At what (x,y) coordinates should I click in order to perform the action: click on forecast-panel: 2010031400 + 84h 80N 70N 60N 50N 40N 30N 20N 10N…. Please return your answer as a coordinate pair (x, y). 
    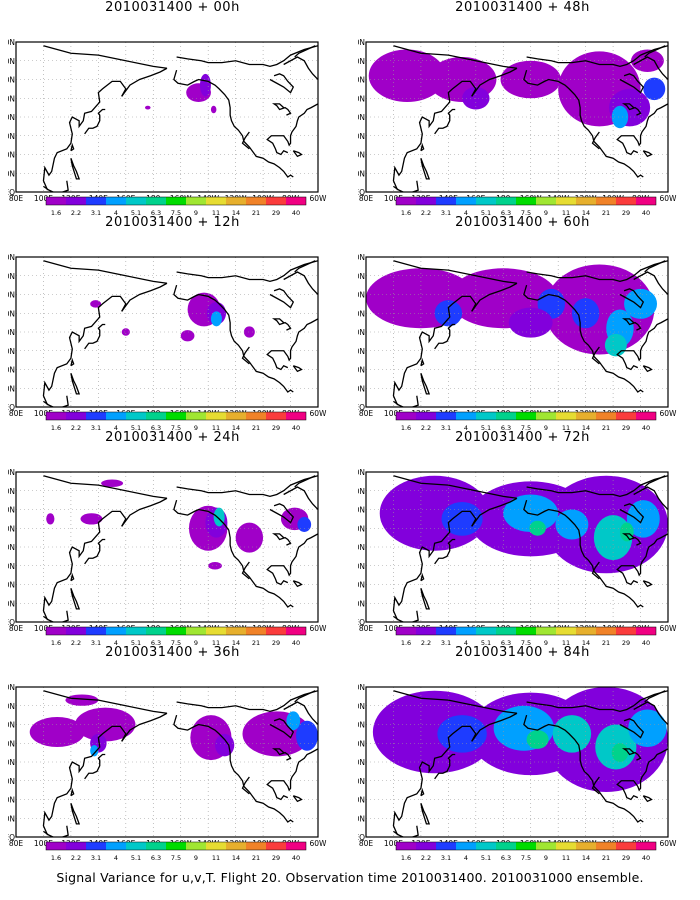
    Looking at the image, I should click on (522, 753).